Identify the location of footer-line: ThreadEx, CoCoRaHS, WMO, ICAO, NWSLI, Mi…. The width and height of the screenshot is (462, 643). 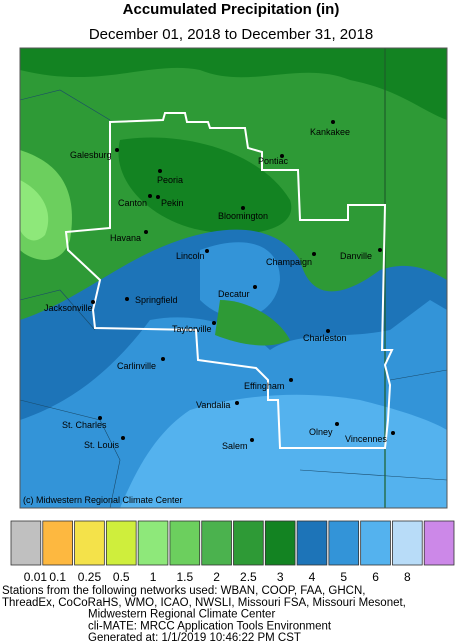
(204, 603).